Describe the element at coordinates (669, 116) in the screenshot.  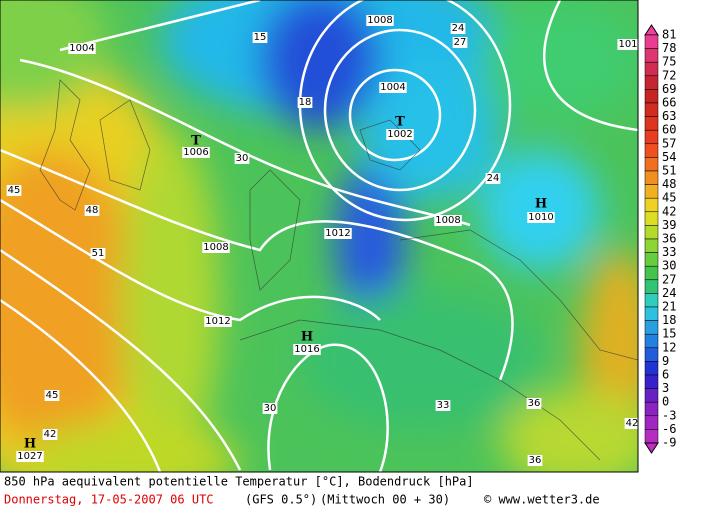
I see `legend-label: 63` at that location.